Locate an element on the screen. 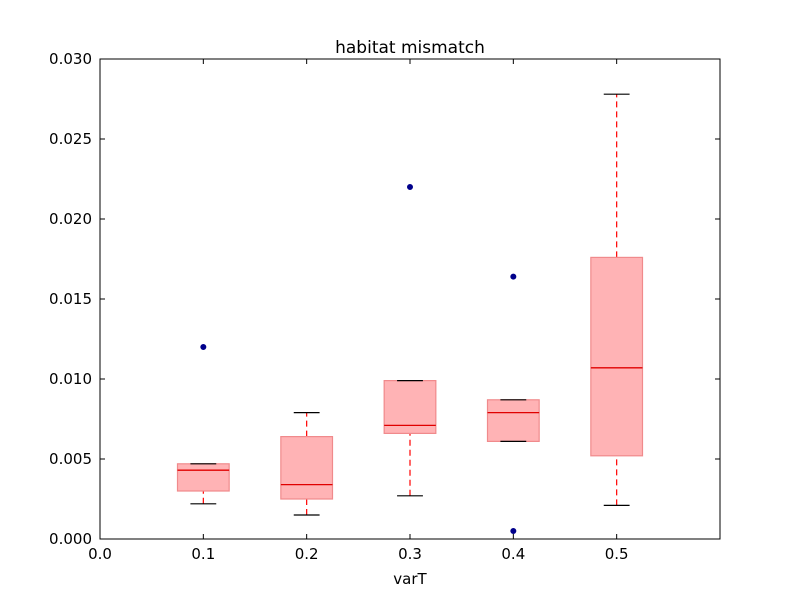  x-tick-label: 0.2 is located at coordinates (307, 554).